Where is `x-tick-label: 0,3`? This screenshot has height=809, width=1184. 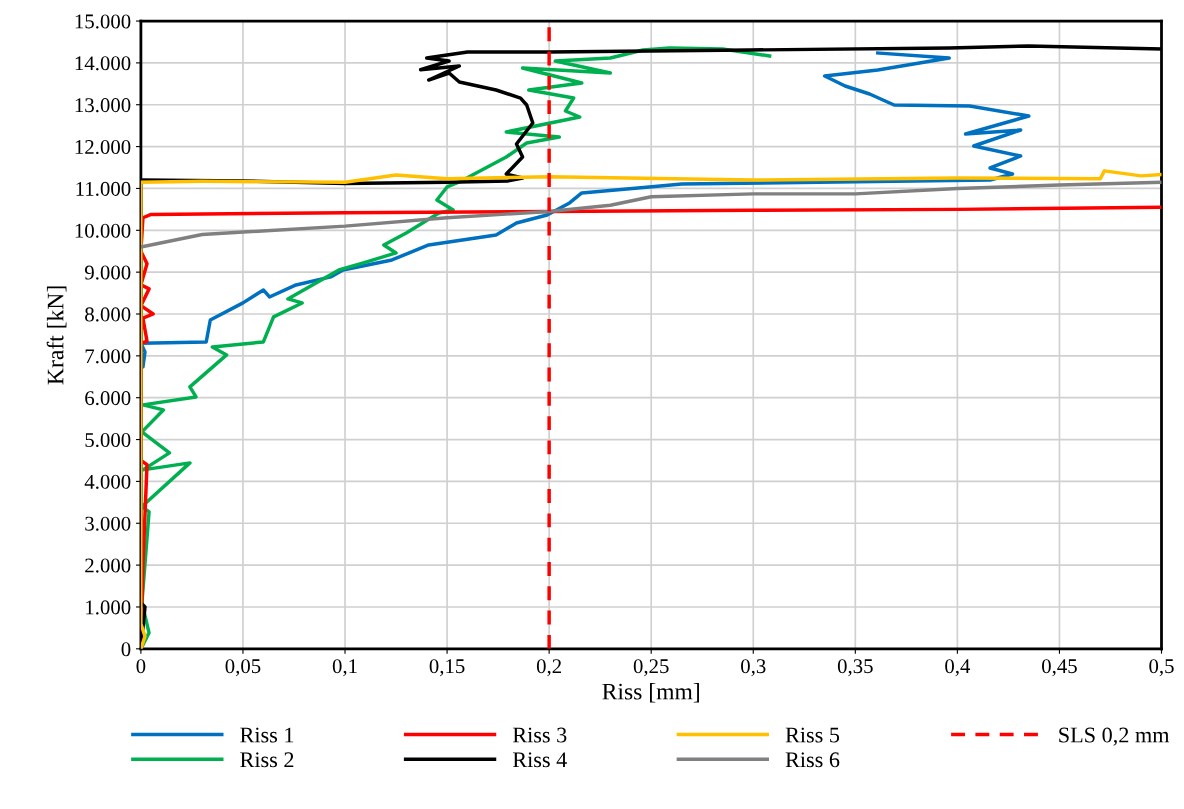
x-tick-label: 0,3 is located at coordinates (753, 668).